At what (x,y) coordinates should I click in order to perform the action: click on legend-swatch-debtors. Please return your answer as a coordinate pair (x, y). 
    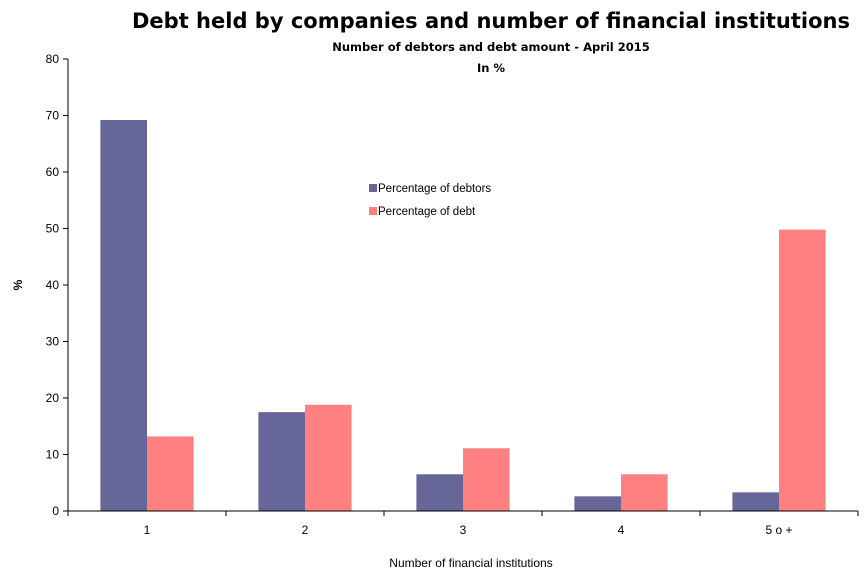
    Looking at the image, I should click on (373, 188).